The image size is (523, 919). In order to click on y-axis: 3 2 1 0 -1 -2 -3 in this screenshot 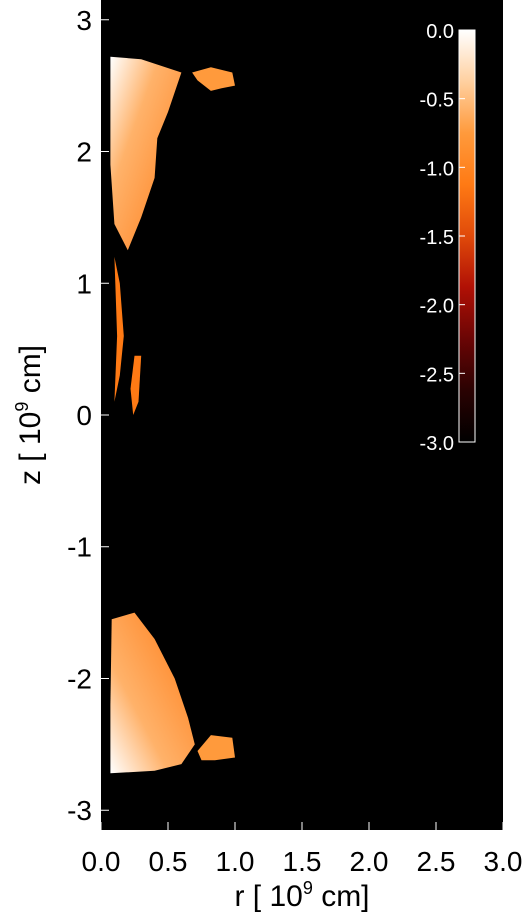, I will do `click(88, 415)`.